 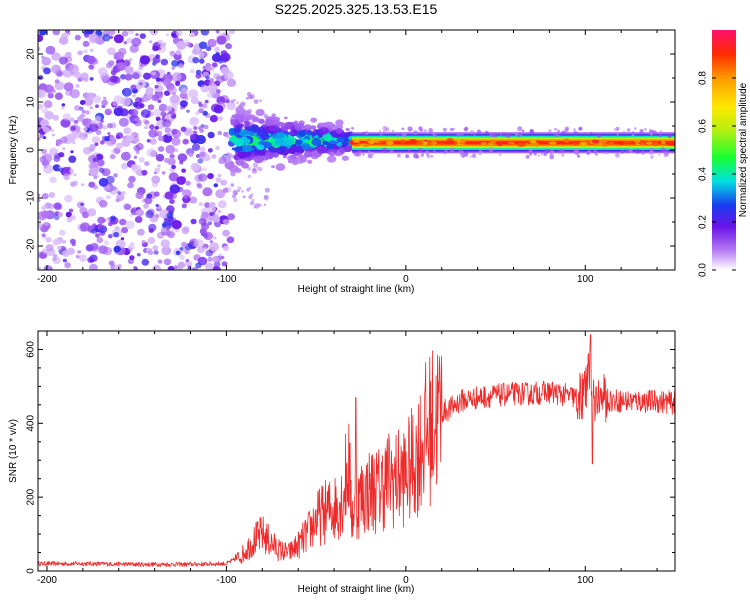 What do you see at coordinates (31, 54) in the screenshot?
I see `y-tick-label: 20` at bounding box center [31, 54].